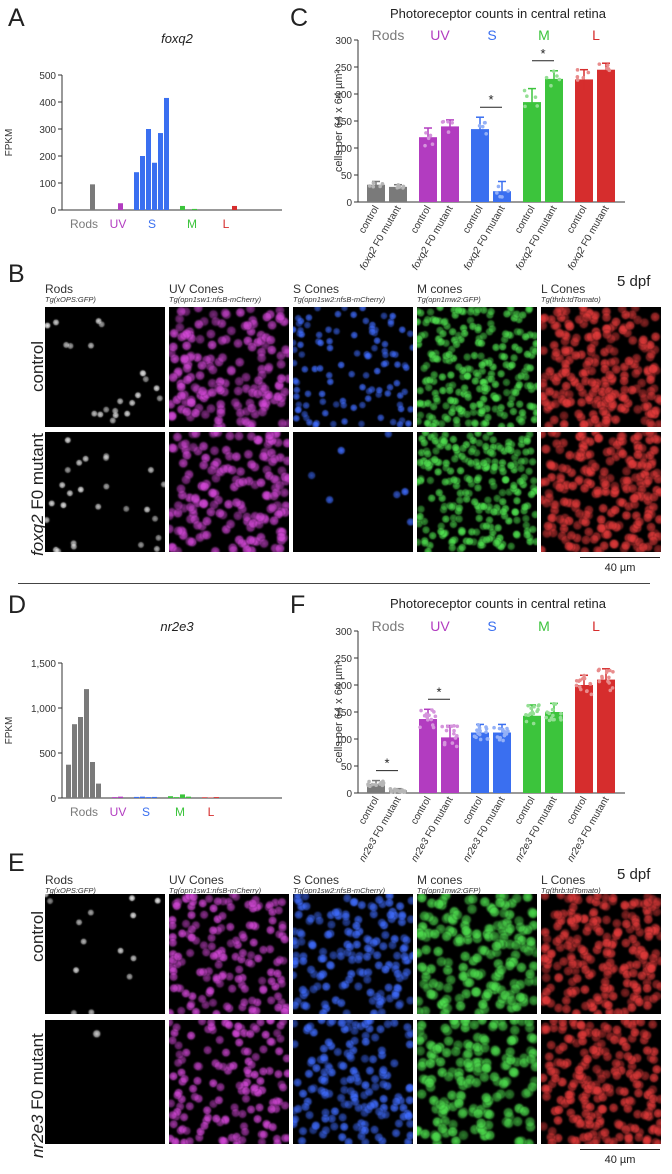 This screenshot has height=1174, width=672. I want to click on foxq2-fpkm-chart: foxq2 0 100 200 300 400 500 FPKM Rods UV S M L, so click(143, 131).